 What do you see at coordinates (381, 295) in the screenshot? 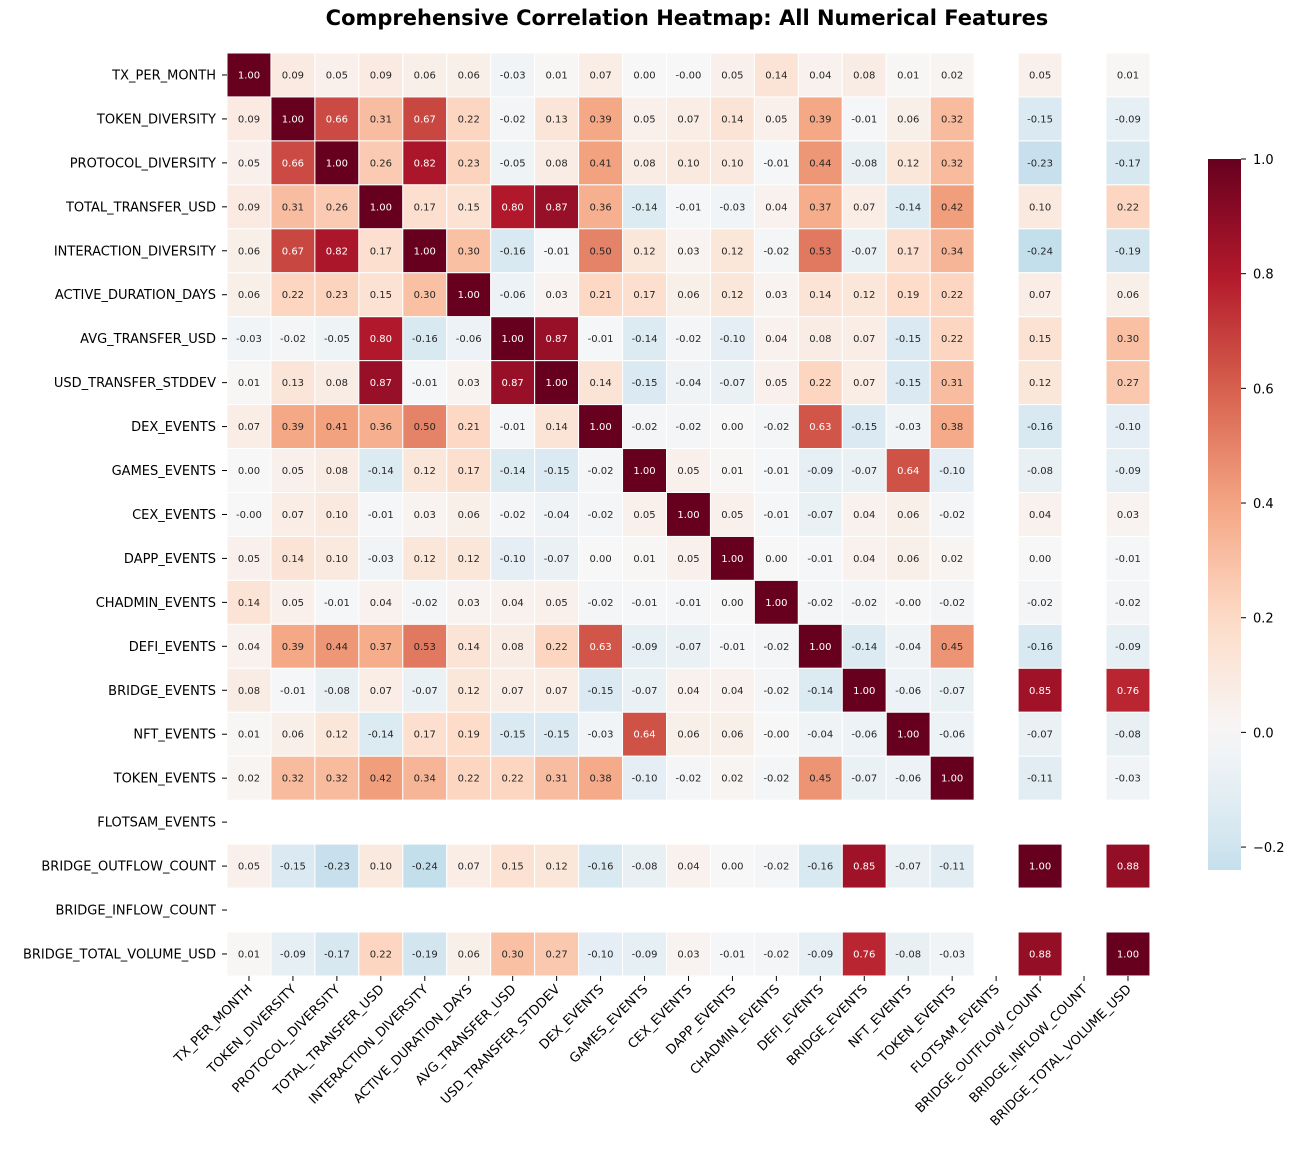
I see `heatmap-cell-label: 0.15` at bounding box center [381, 295].